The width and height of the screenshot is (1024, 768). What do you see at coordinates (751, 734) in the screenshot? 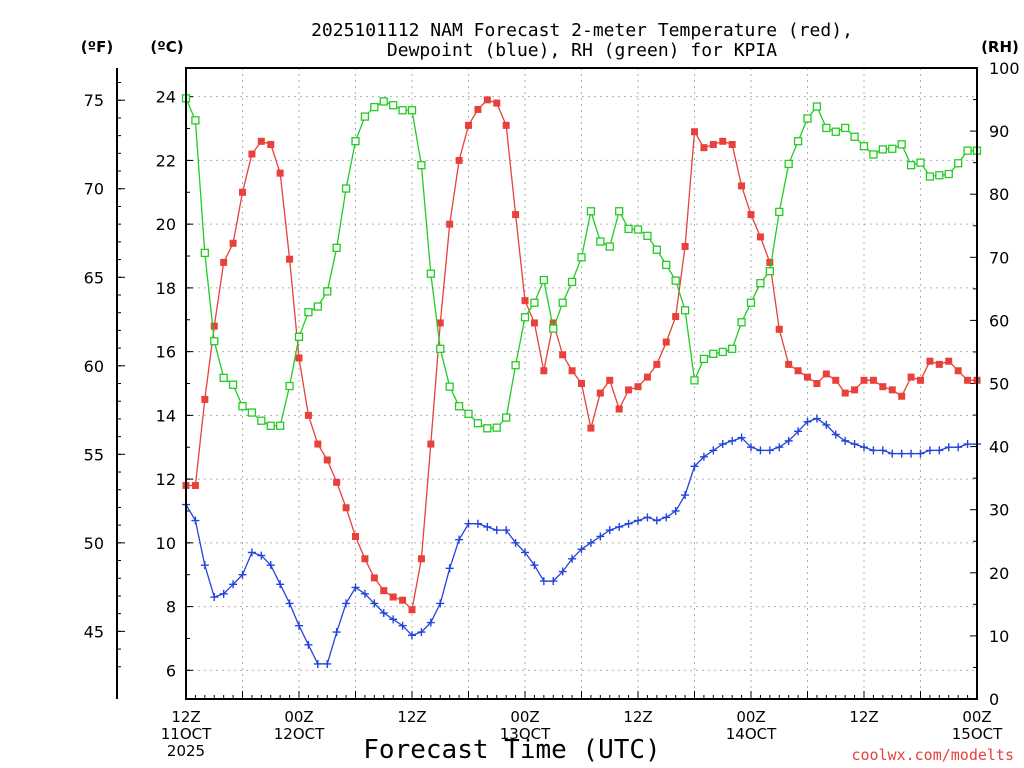
I see `x-tick-label-60-1: 14OCT` at bounding box center [751, 734].